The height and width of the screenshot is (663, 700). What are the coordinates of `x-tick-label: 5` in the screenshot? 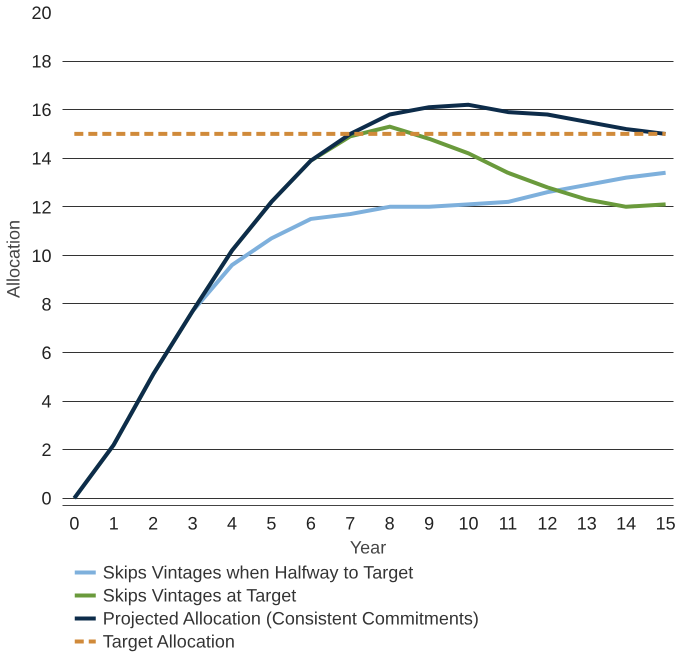 It's located at (271, 524).